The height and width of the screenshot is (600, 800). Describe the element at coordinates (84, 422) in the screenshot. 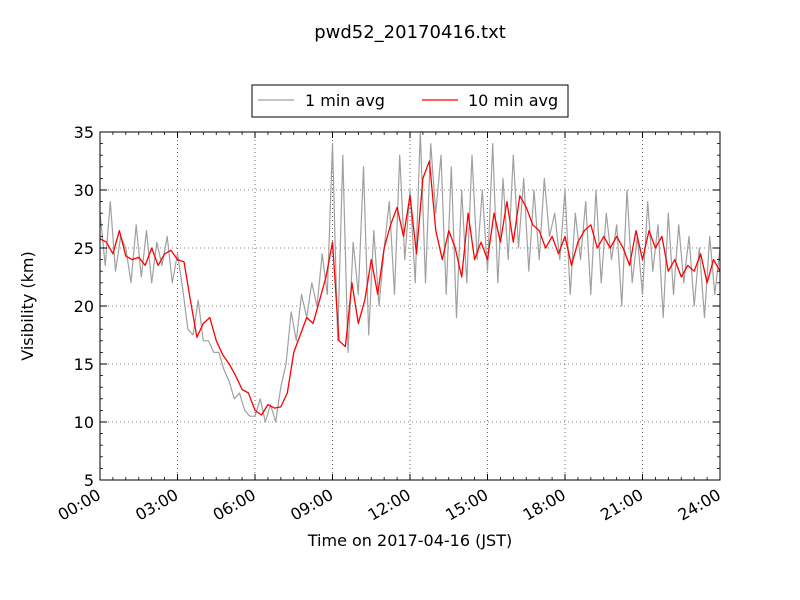

I see `y-tick-label: 10` at that location.